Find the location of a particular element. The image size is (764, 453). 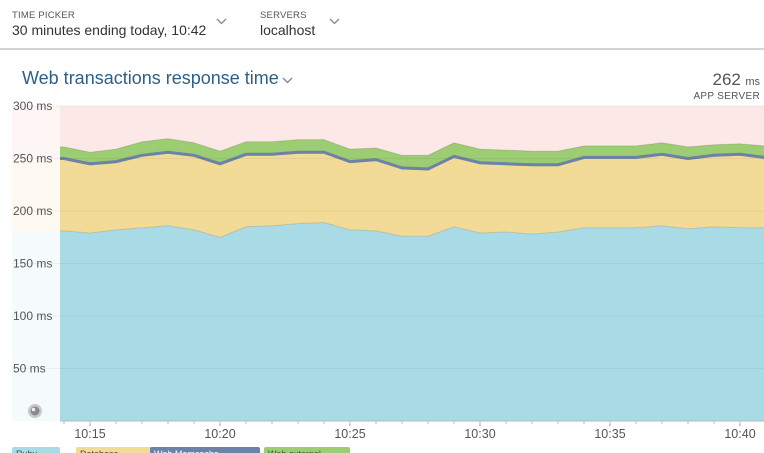

series-line-web-memcache is located at coordinates (412, 160).